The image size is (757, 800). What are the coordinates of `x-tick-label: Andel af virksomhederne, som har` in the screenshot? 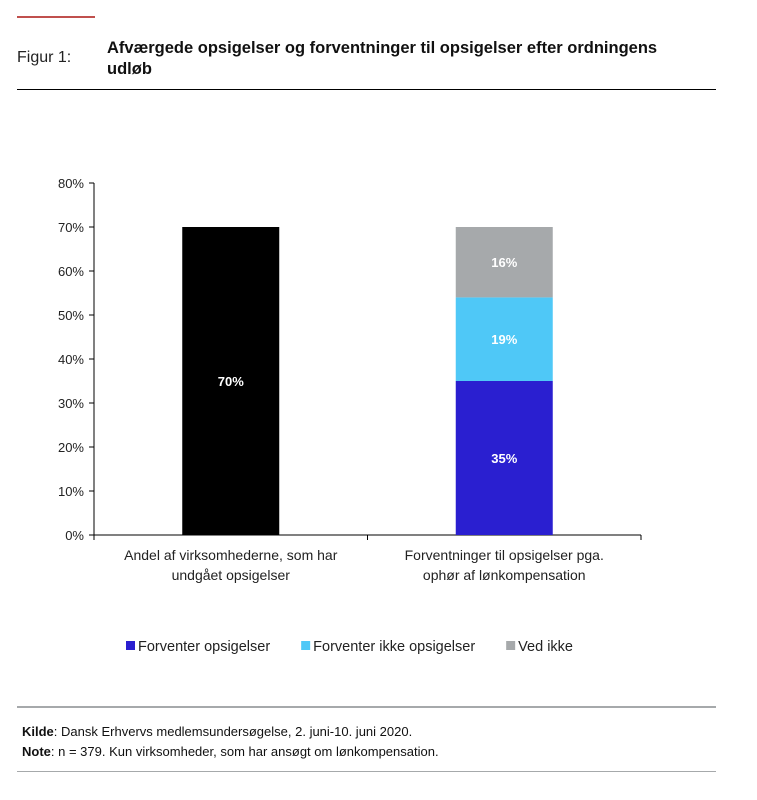 It's located at (231, 555).